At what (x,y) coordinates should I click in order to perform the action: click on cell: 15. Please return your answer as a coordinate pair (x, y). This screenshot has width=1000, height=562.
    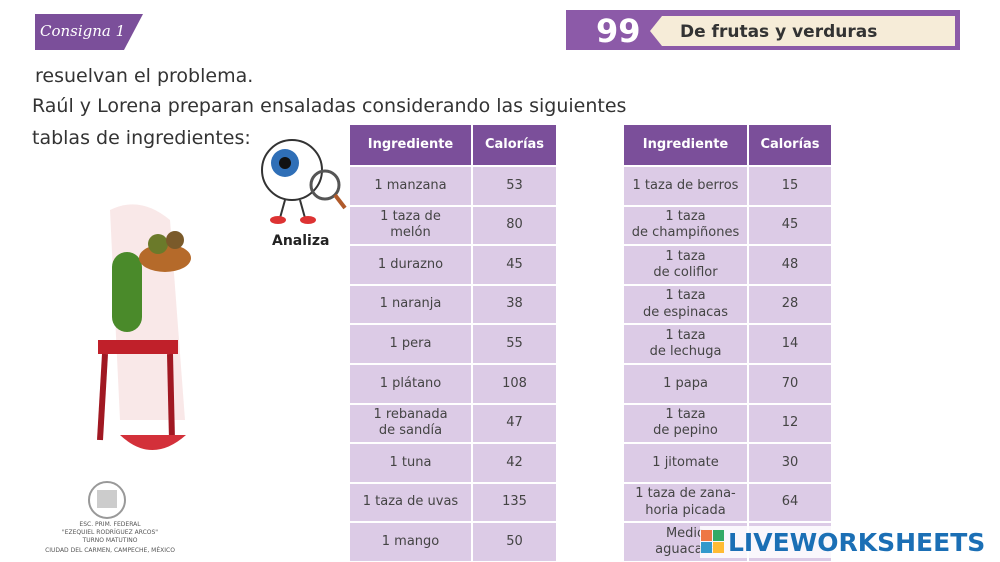
    Looking at the image, I should click on (790, 186).